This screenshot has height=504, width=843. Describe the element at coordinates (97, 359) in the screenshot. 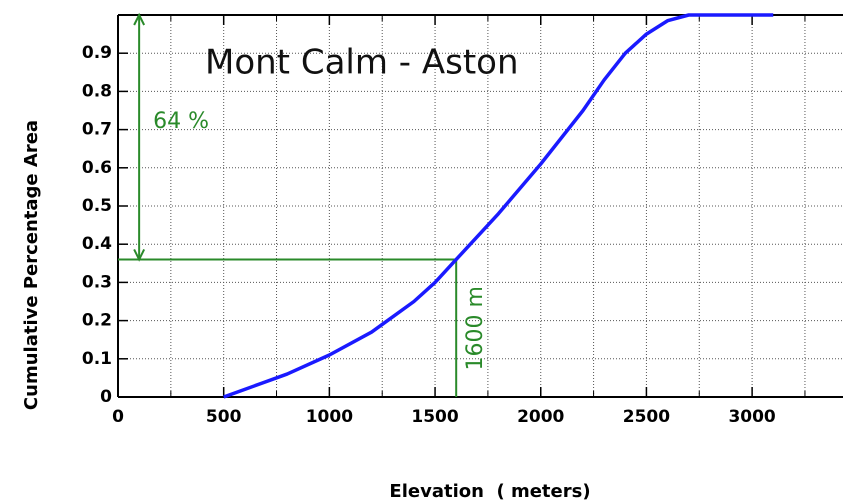

I see `y-tick-label: 0.1` at that location.